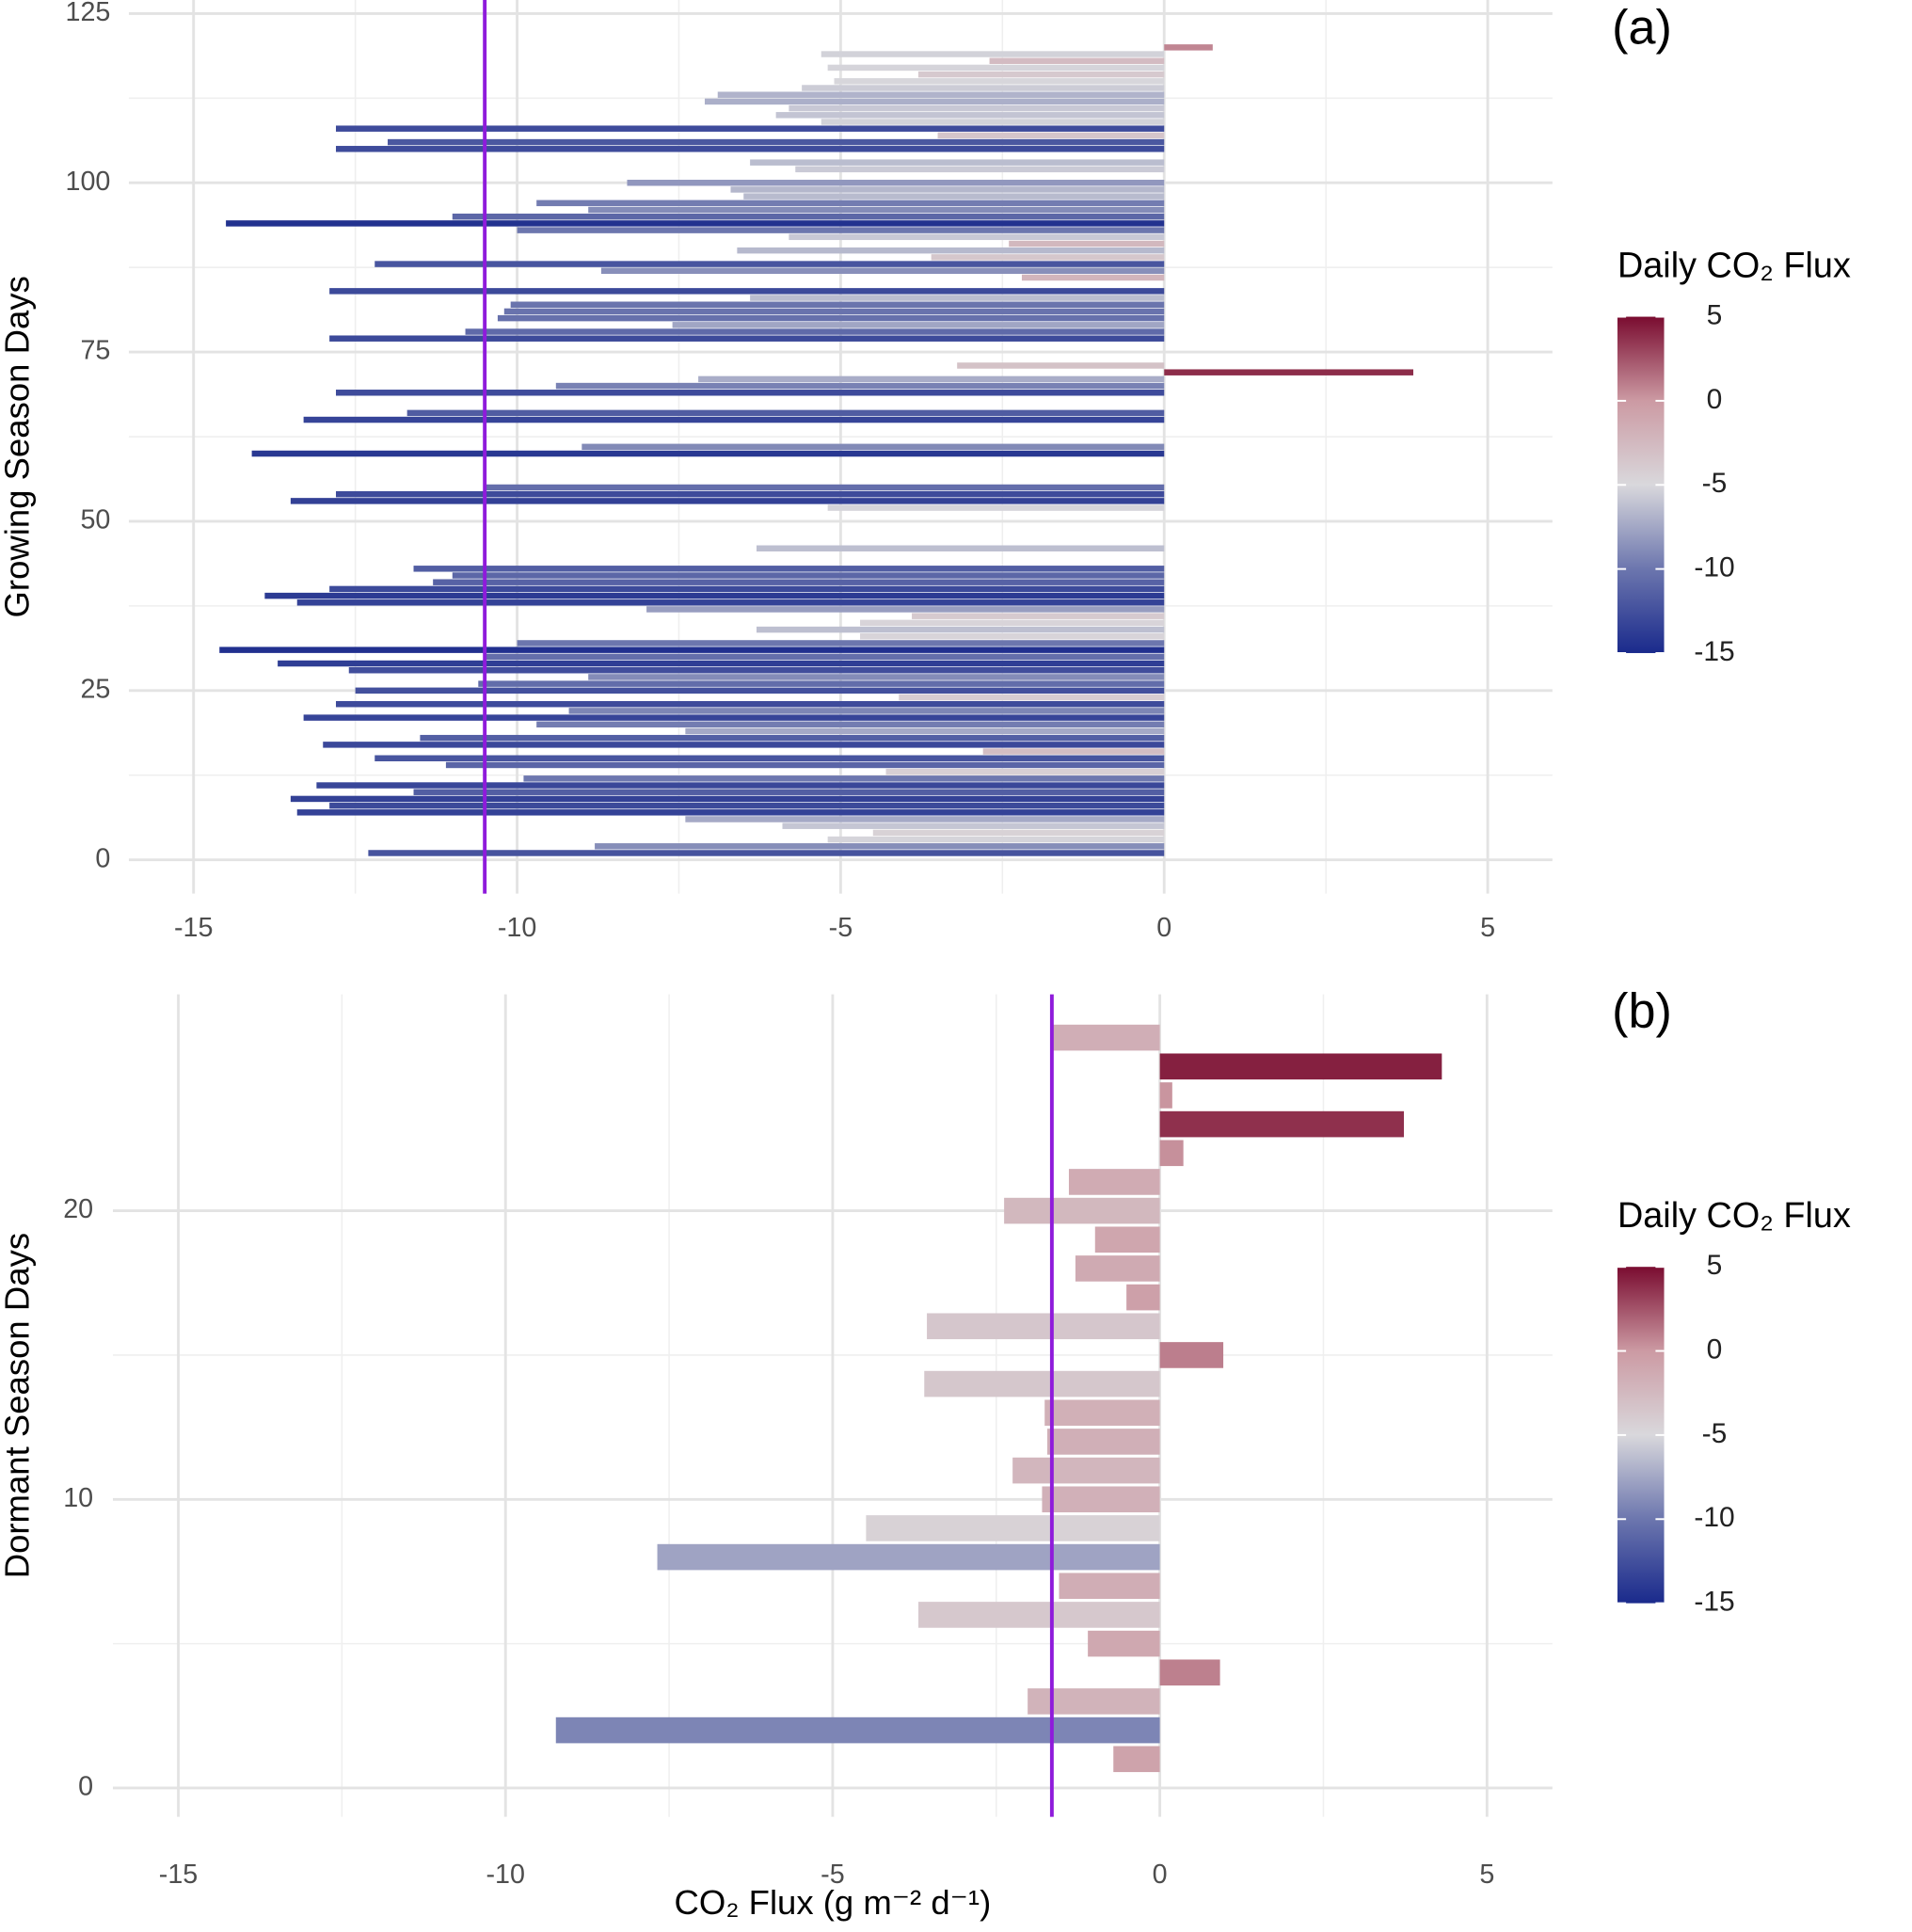 This screenshot has width=1912, height=1932. I want to click on y-tick-label: 100, so click(88, 182).